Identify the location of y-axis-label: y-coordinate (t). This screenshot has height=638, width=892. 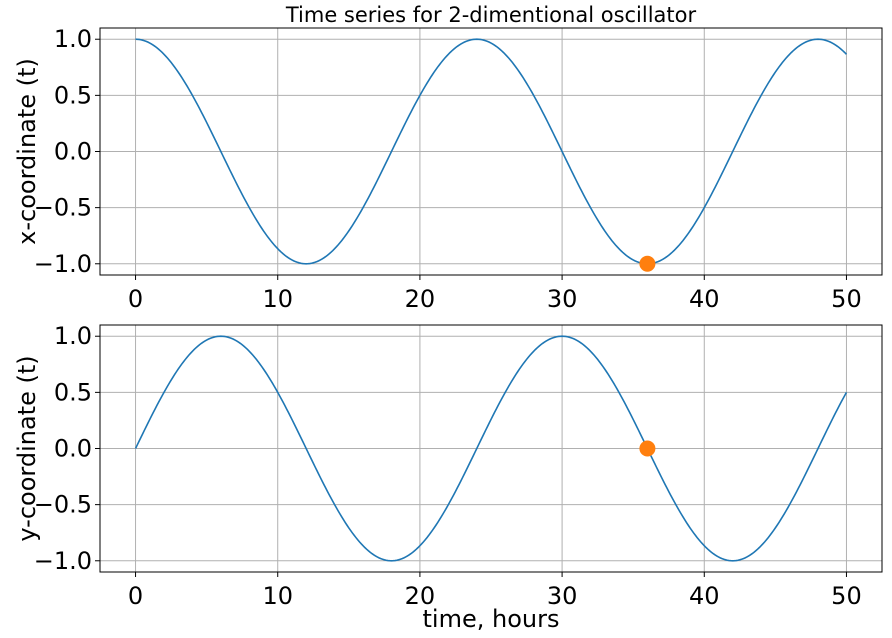
(27, 448).